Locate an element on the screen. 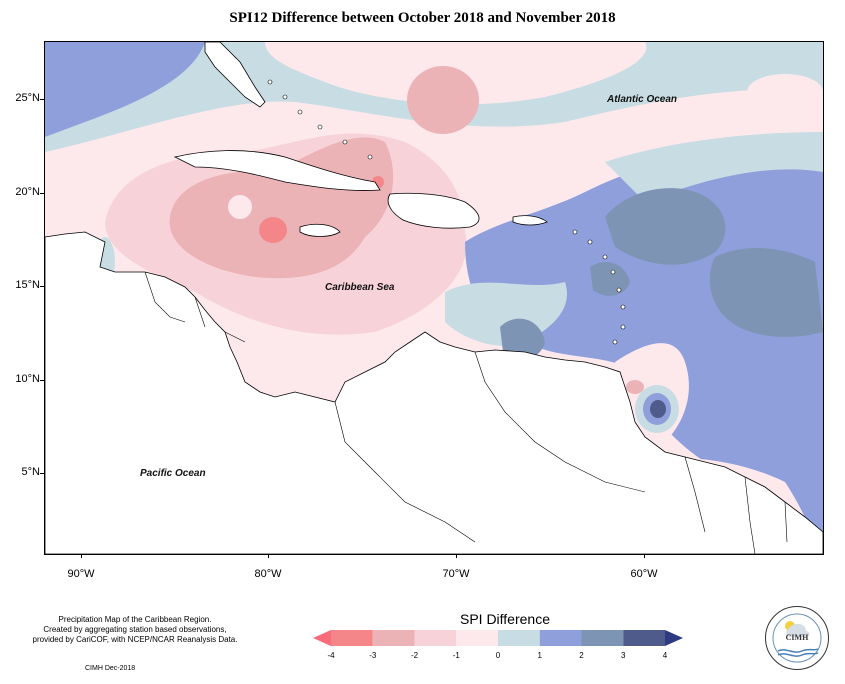 The height and width of the screenshot is (684, 845). footer-credit: CIMH Dec-2018 is located at coordinates (110, 668).